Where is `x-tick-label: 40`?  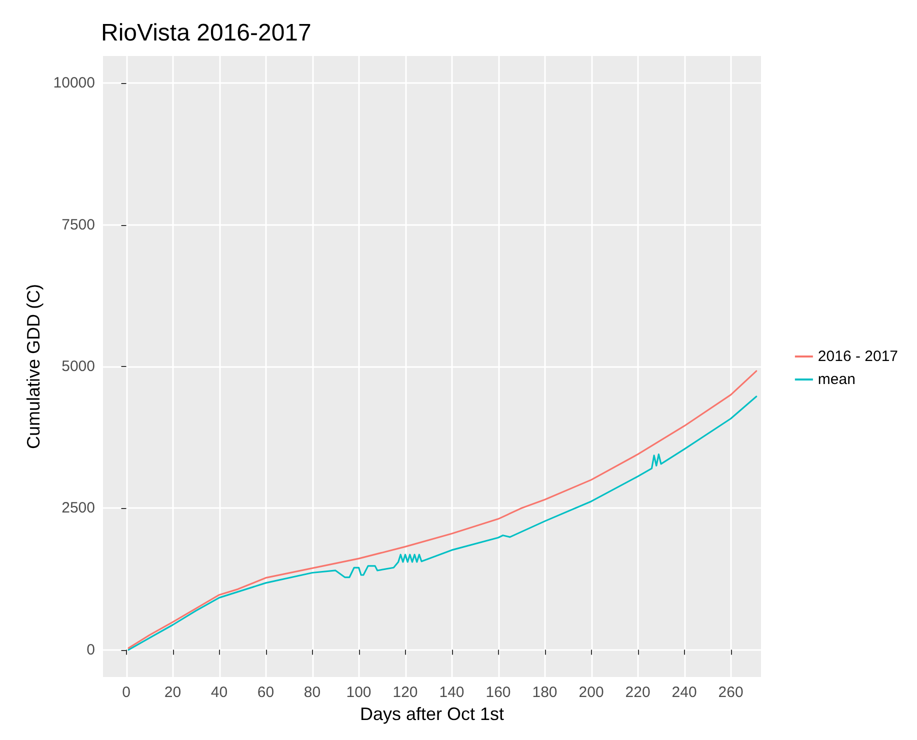
x-tick-label: 40 is located at coordinates (219, 692).